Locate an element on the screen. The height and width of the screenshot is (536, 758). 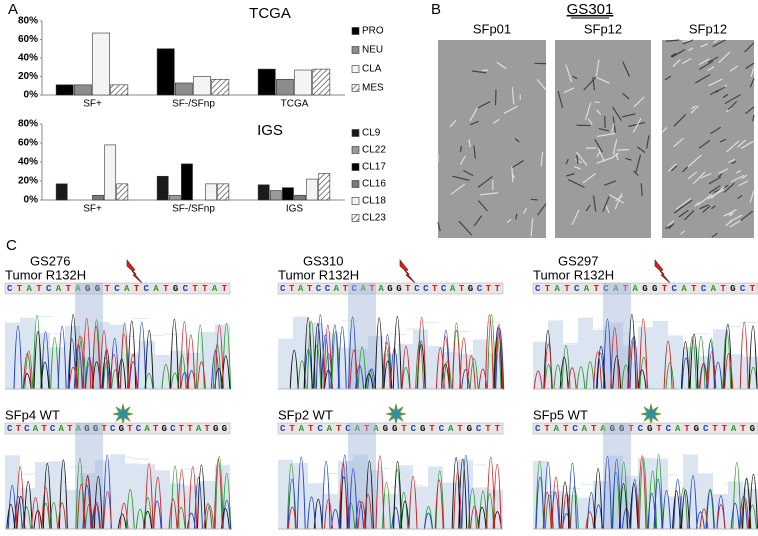
sample-name: GS297 is located at coordinates (578, 260).